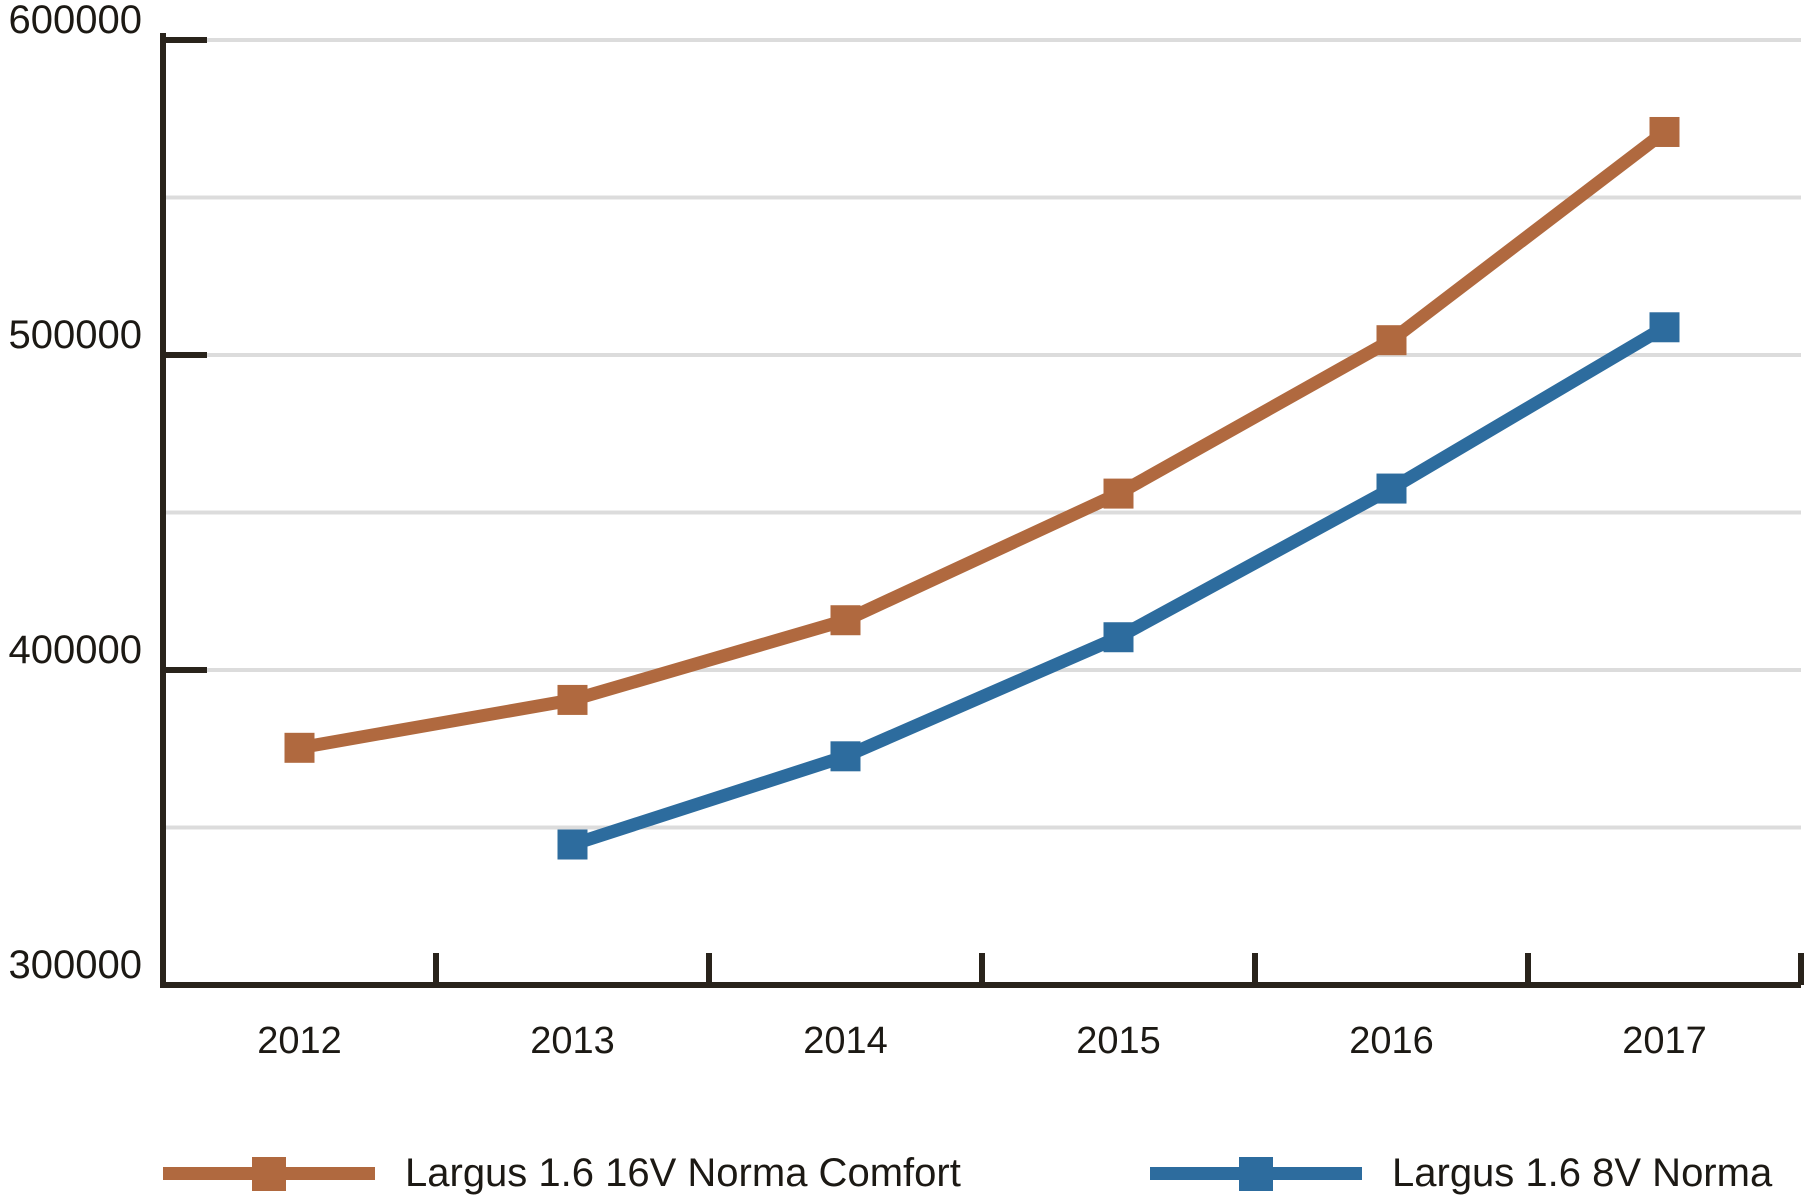 The image size is (1808, 1196). I want to click on x-tick-label: 2013, so click(572, 1041).